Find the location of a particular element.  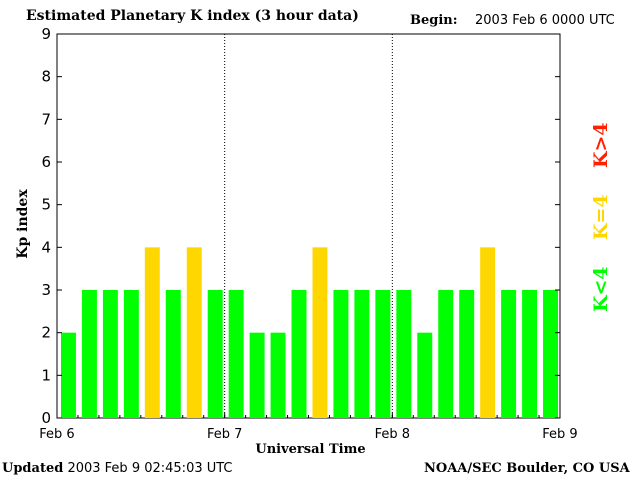

legend-low: K<4 is located at coordinates (601, 289).